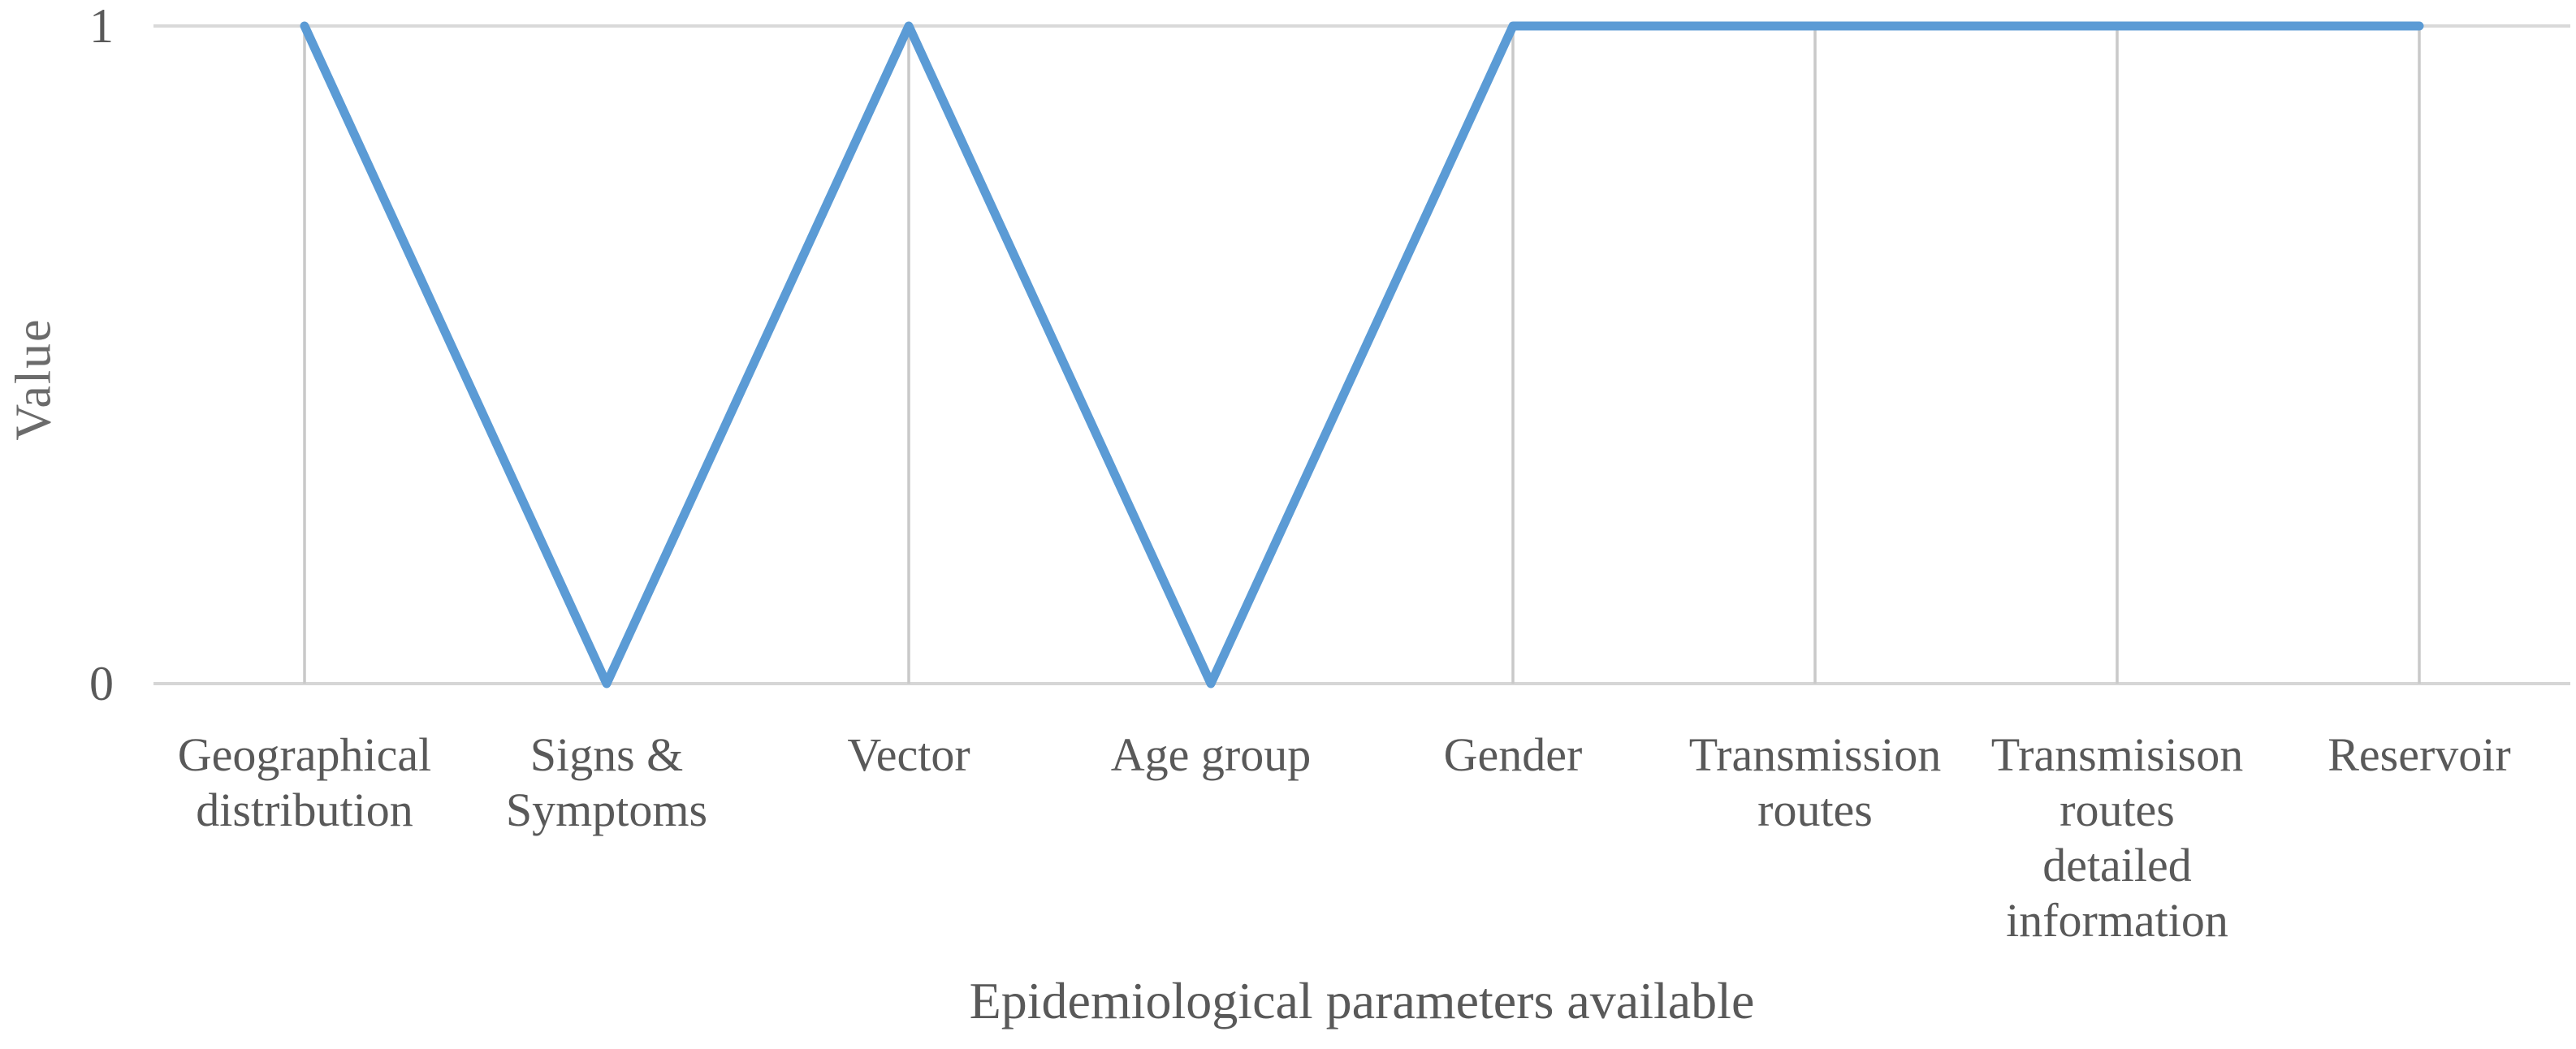  Describe the element at coordinates (1815, 782) in the screenshot. I see `x-tick-label: Transmission routes` at that location.